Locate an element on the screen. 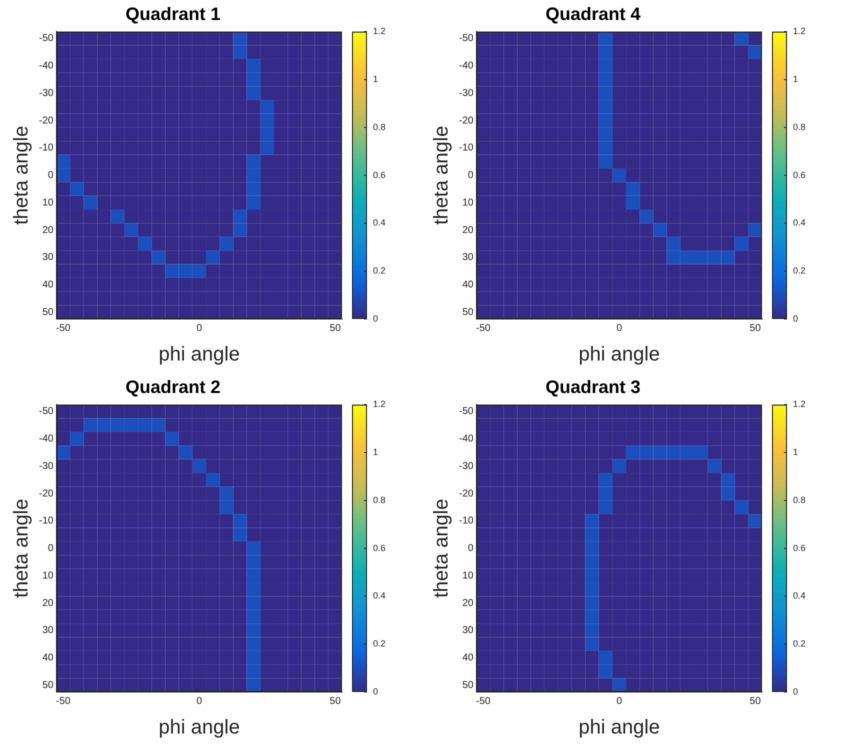  chart-title: Quadrant 1 is located at coordinates (173, 14).